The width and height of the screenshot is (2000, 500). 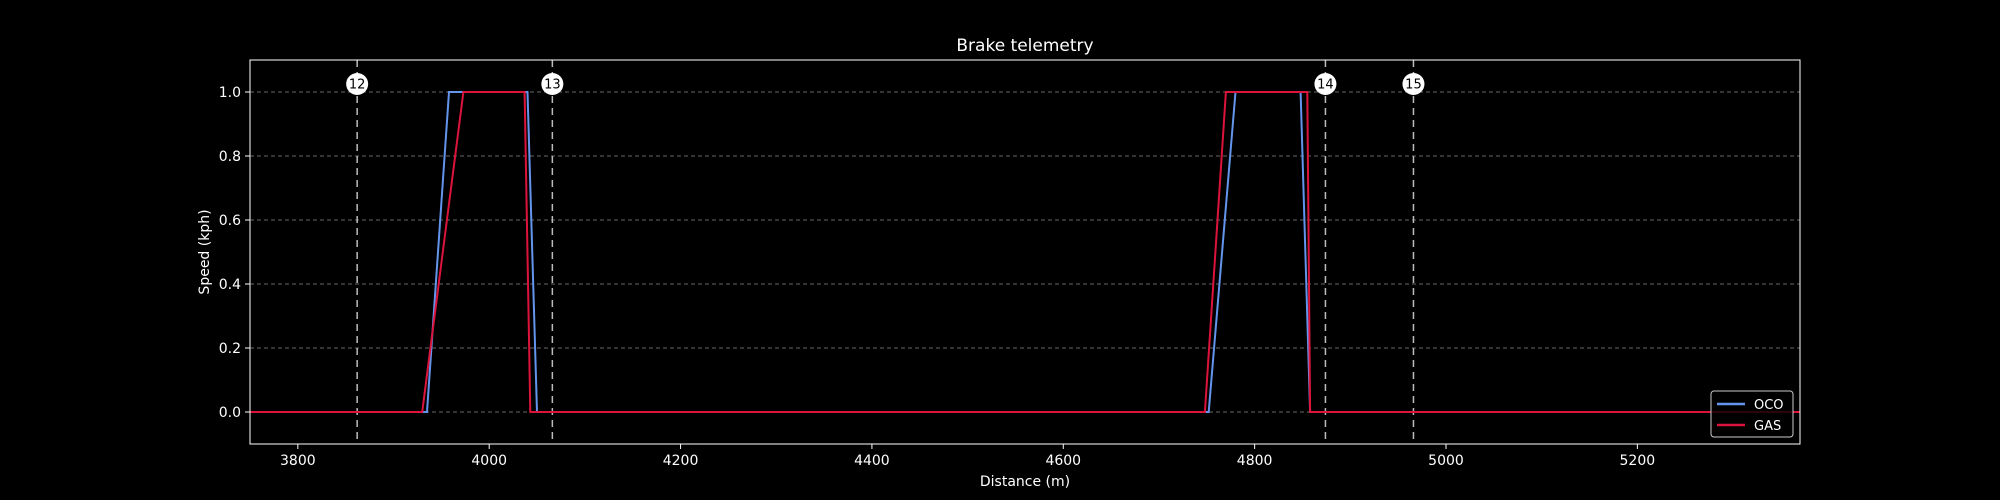 I want to click on x-axis-ticks: 3800 4000 4200 4400 4600 4800 5000 5200, so click(x=967, y=456).